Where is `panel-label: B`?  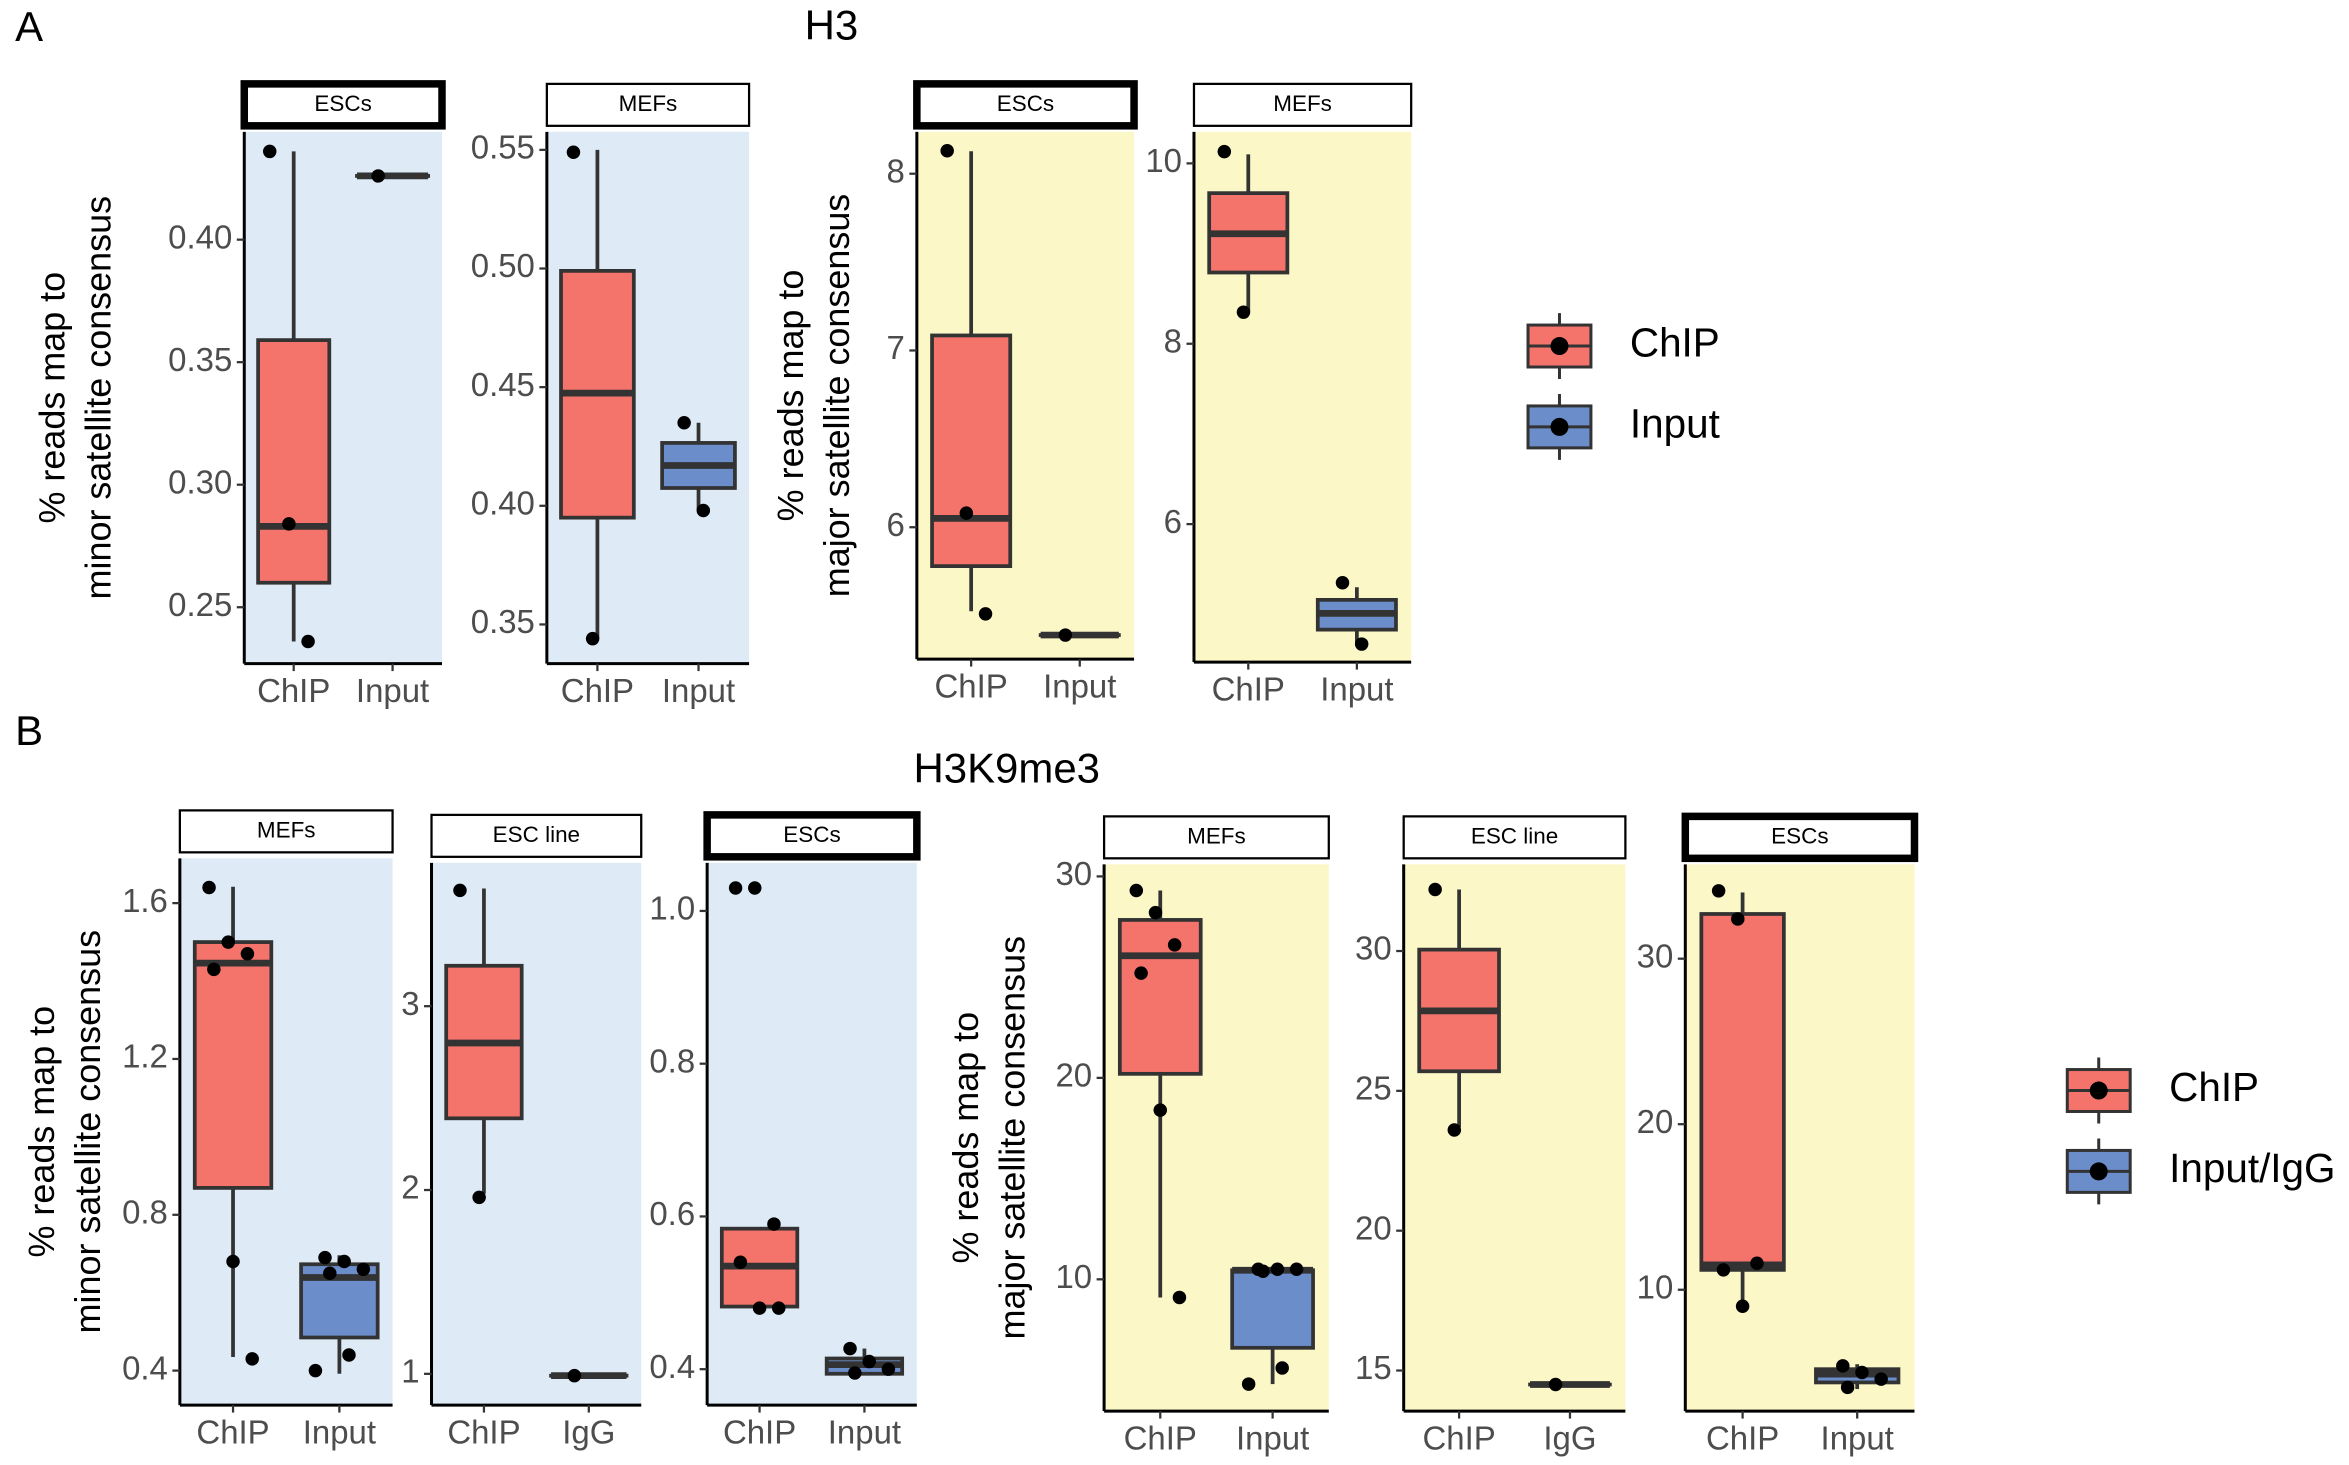
panel-label: B is located at coordinates (29, 730).